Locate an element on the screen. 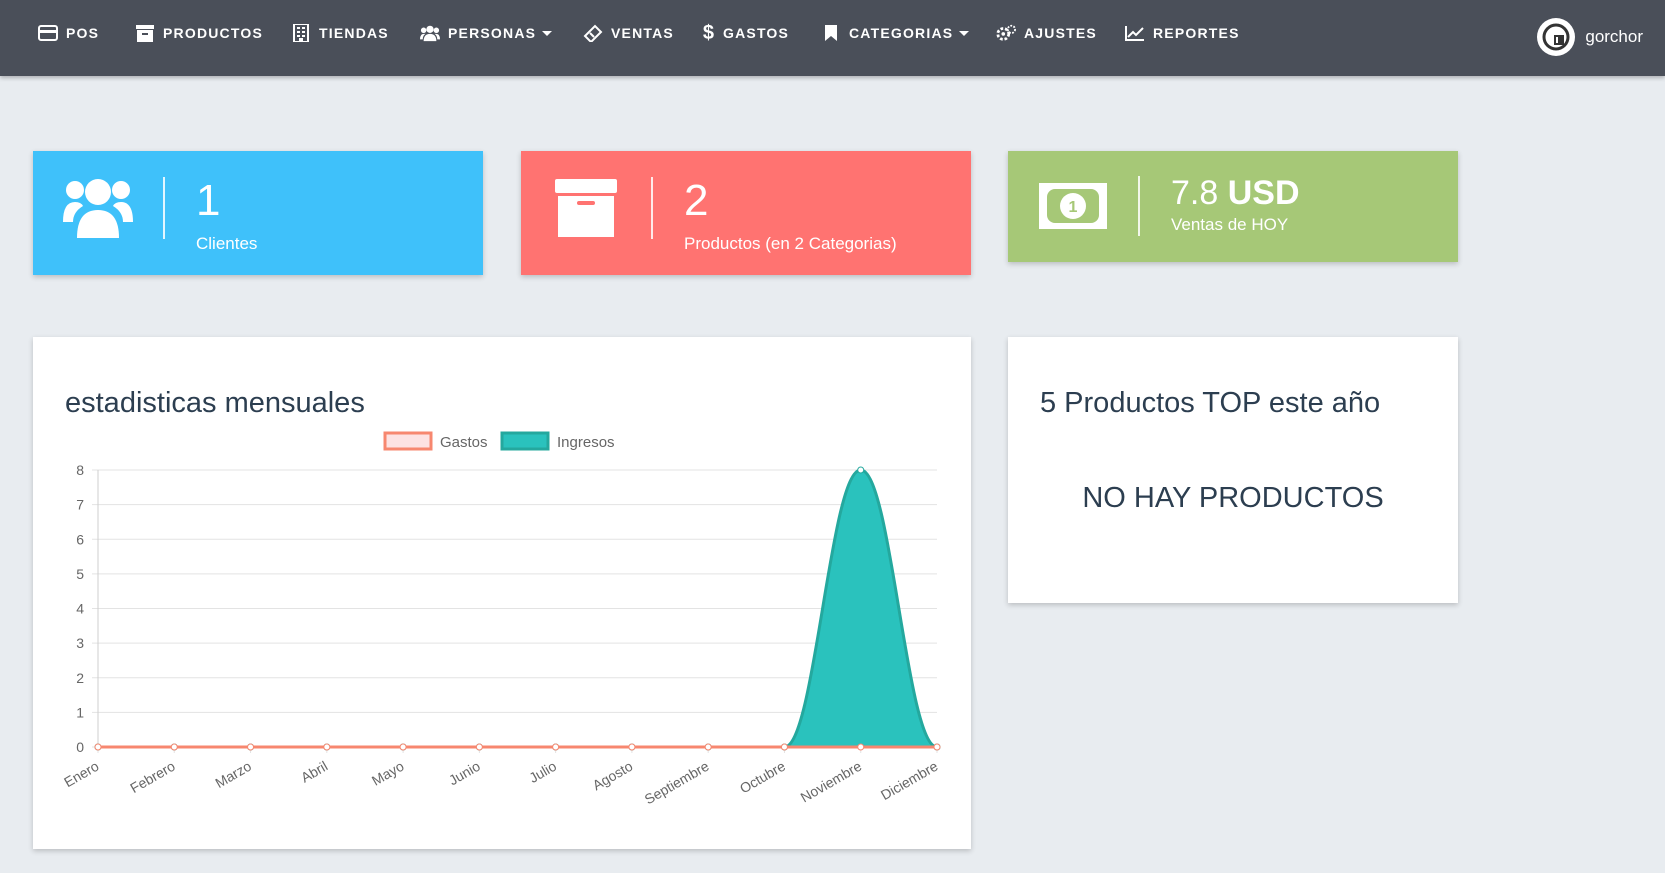  nav-label: POS is located at coordinates (83, 33).